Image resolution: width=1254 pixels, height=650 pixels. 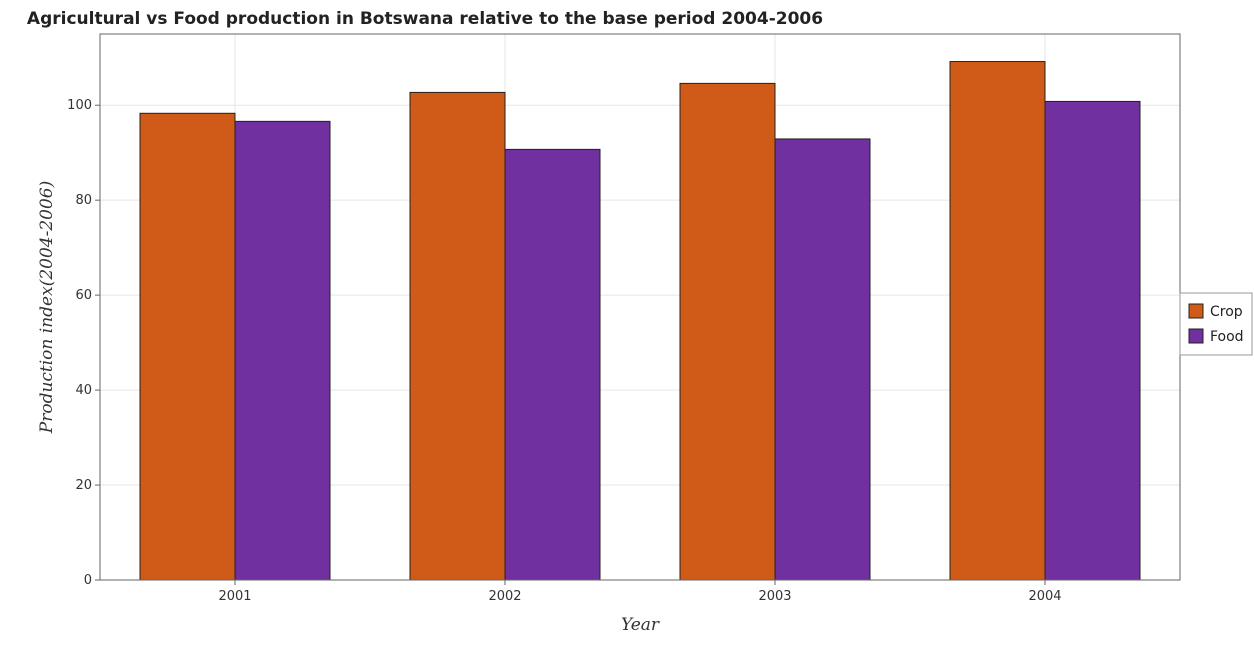 I want to click on y-tick-label: 80, so click(x=83, y=200).